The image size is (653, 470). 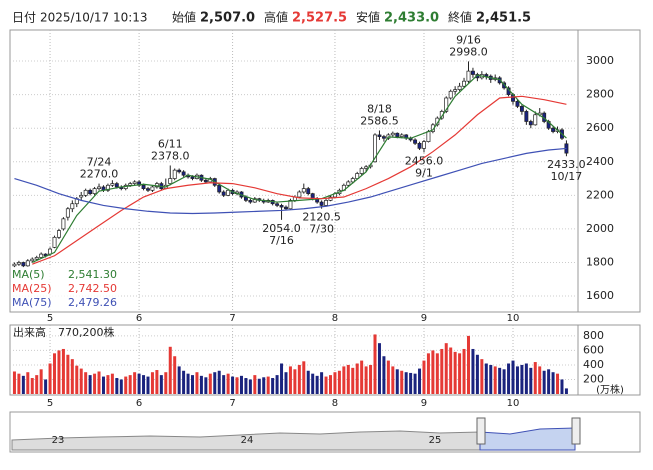 What do you see at coordinates (290, 181) in the screenshot?
I see `ma-line` at bounding box center [290, 181].